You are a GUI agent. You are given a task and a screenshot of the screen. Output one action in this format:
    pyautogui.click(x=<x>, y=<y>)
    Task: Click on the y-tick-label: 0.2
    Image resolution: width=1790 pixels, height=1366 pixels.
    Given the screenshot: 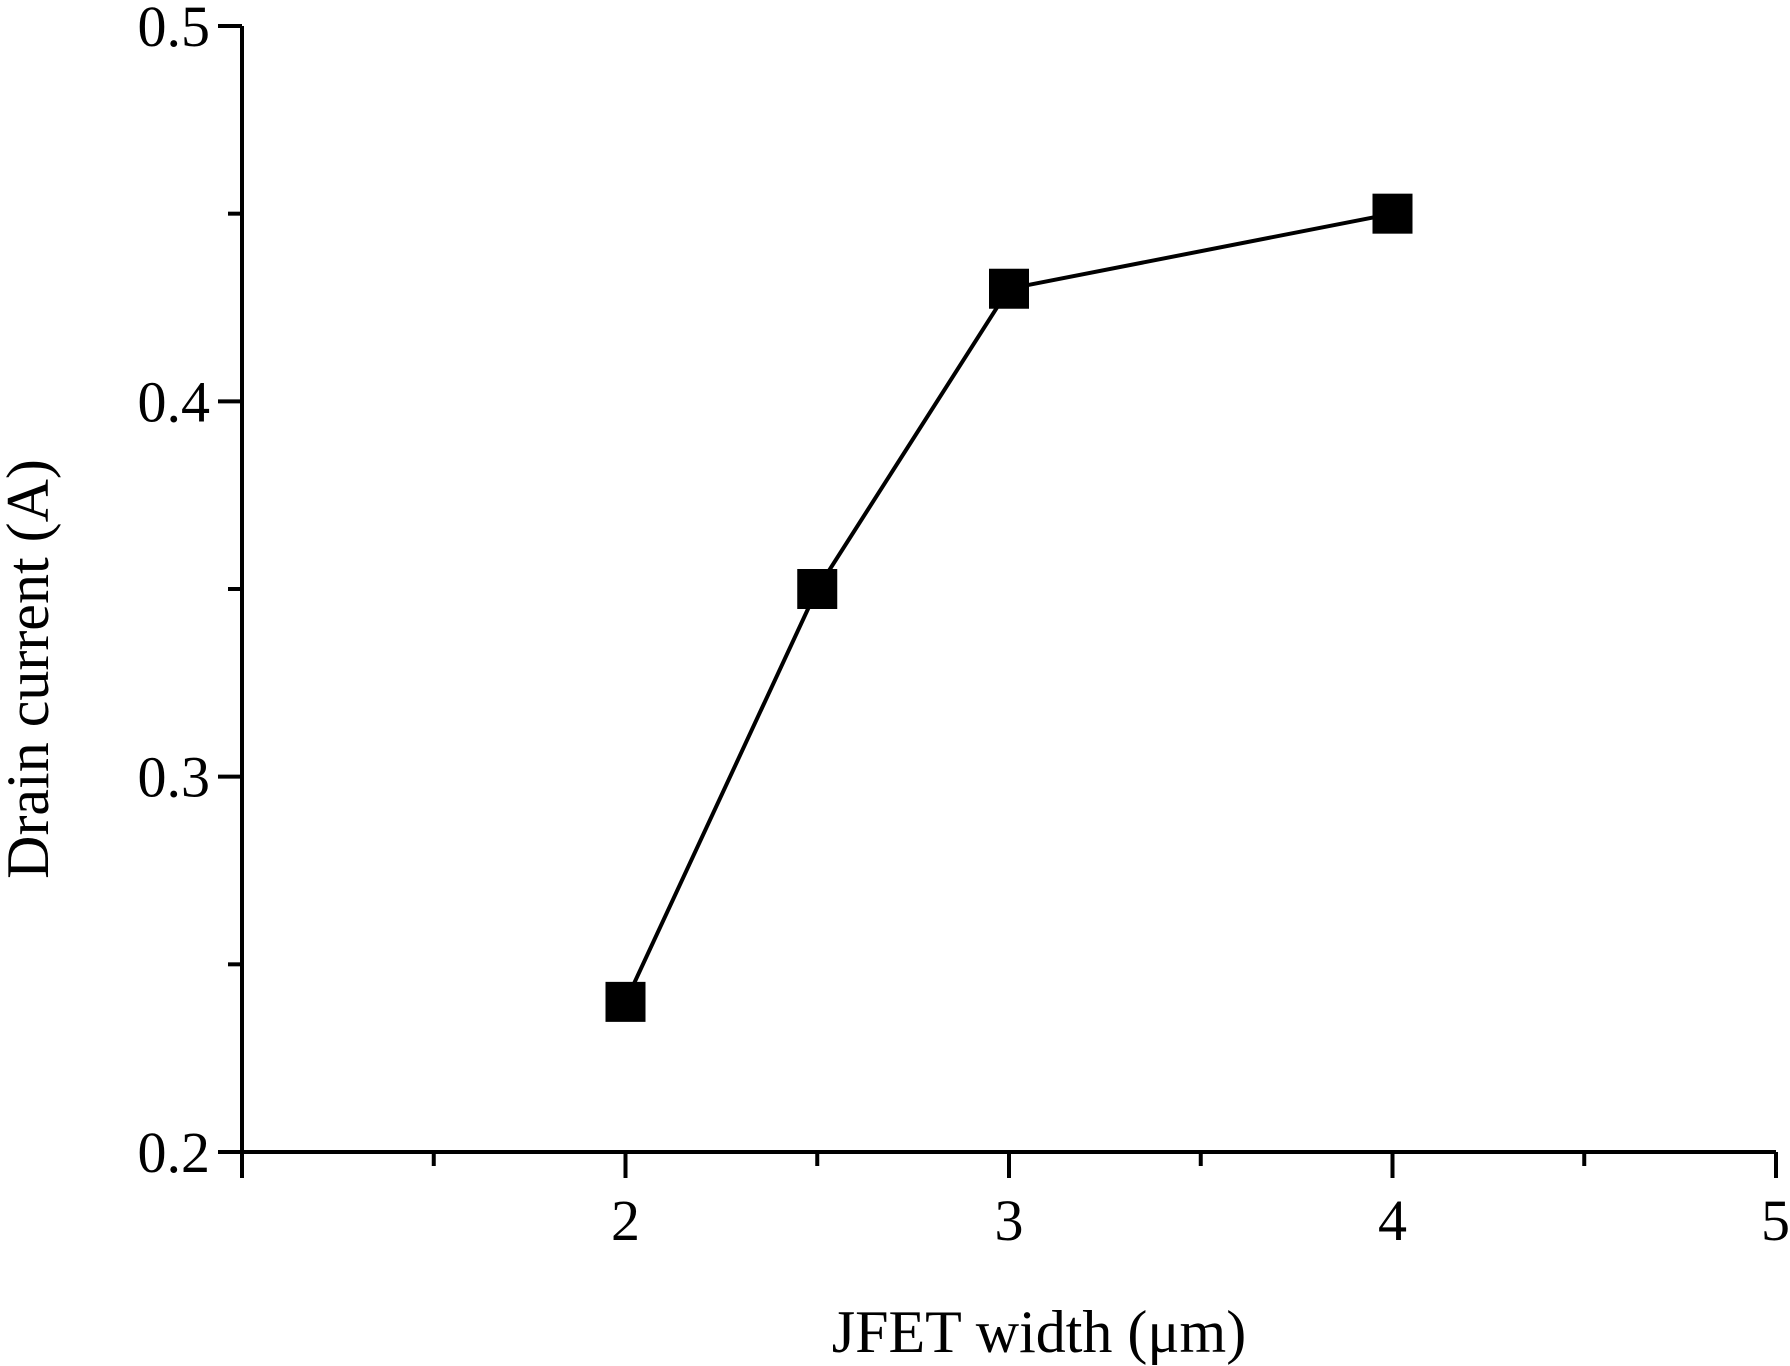 What is the action you would take?
    pyautogui.click(x=174, y=1152)
    